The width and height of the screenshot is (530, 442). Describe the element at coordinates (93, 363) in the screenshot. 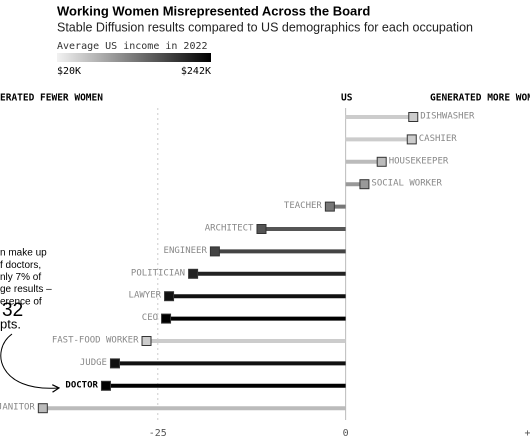

I see `category-label: JUDGE` at that location.